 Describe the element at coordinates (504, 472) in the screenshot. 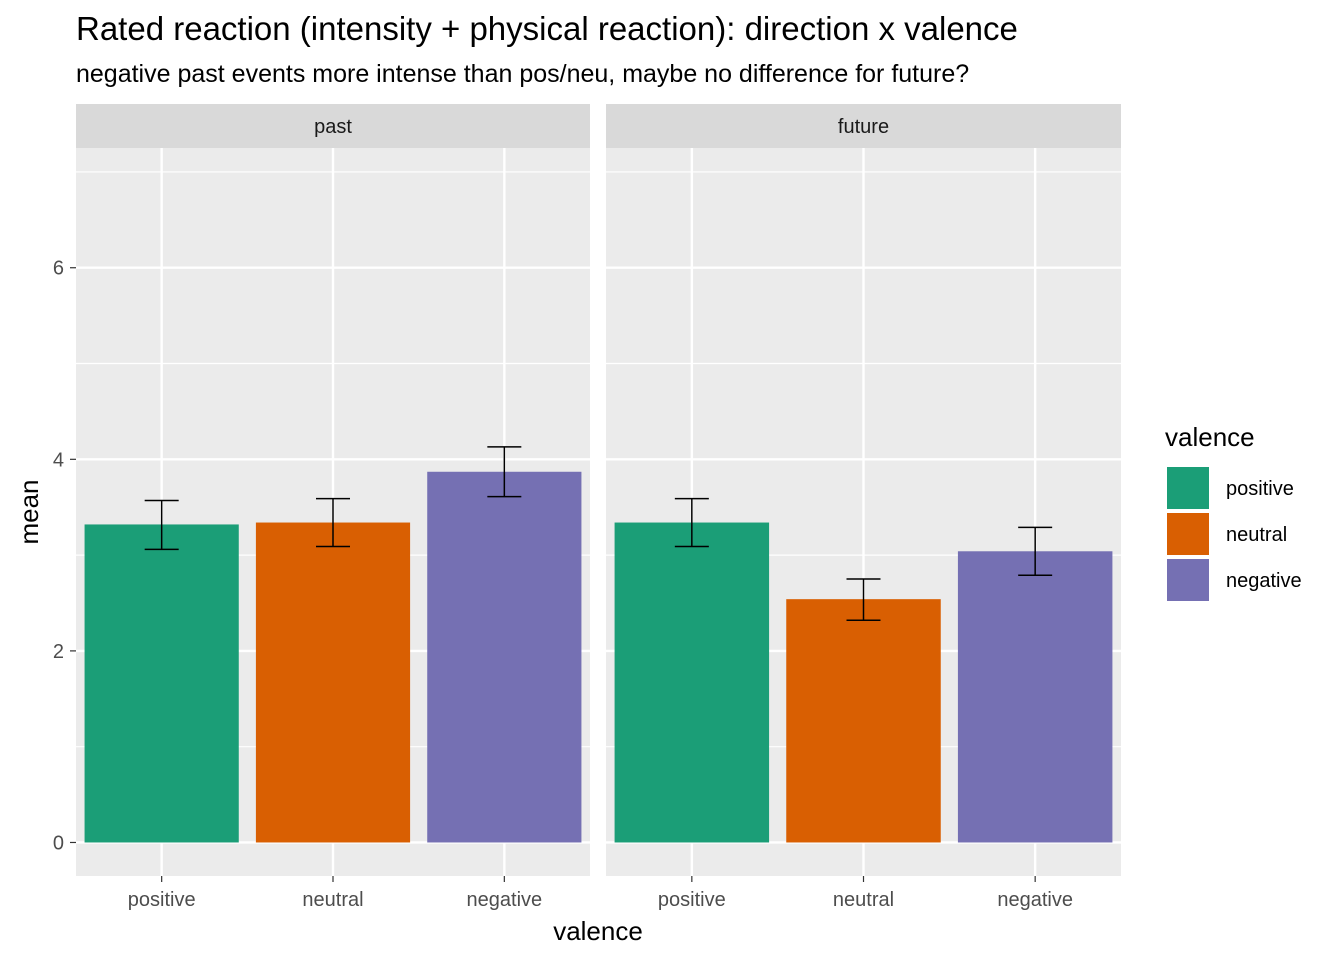

I see `error-bar-past-negative` at that location.